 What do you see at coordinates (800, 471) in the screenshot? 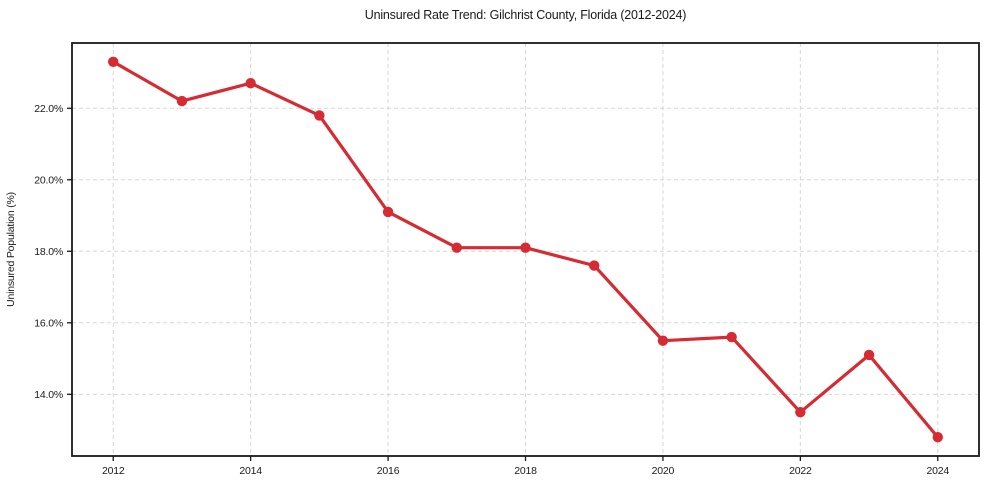
I see `x-tick-label: 2022` at bounding box center [800, 471].